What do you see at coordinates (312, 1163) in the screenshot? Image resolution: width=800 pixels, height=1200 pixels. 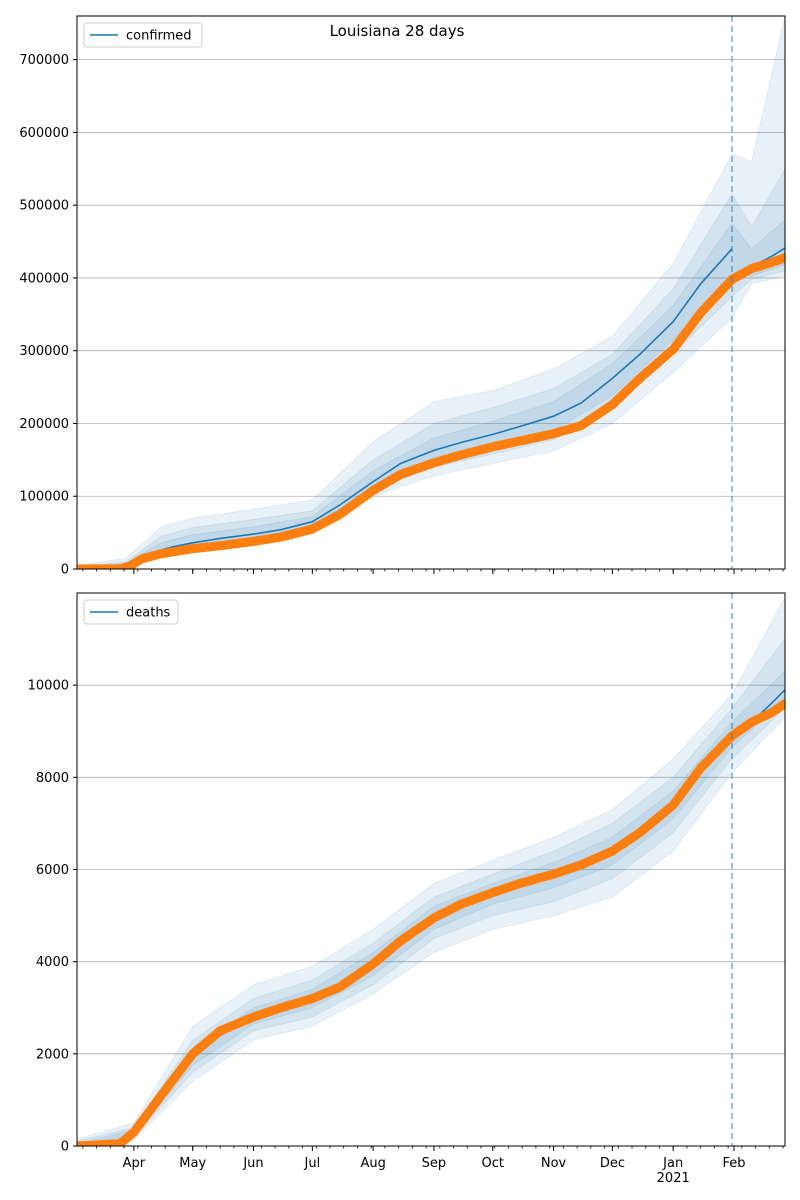 I see `chart-1-x-tick-label-3: Jul` at bounding box center [312, 1163].